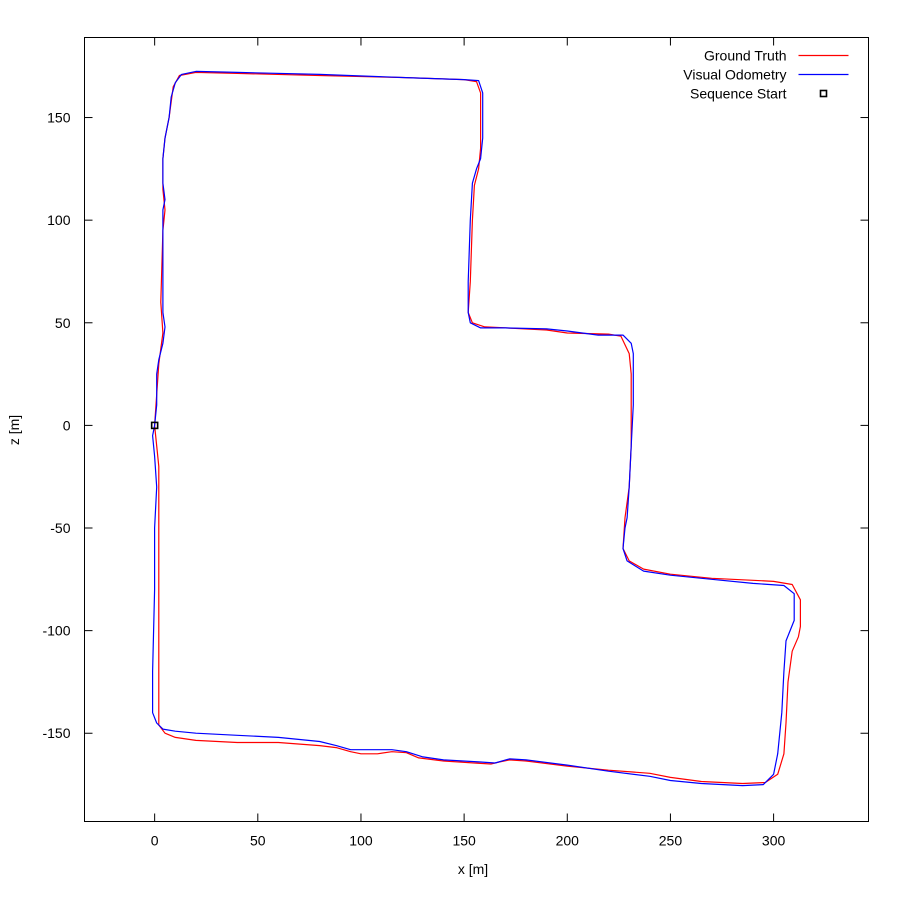 The height and width of the screenshot is (900, 900). What do you see at coordinates (56, 631) in the screenshot?
I see `y-tick-label: -100` at bounding box center [56, 631].